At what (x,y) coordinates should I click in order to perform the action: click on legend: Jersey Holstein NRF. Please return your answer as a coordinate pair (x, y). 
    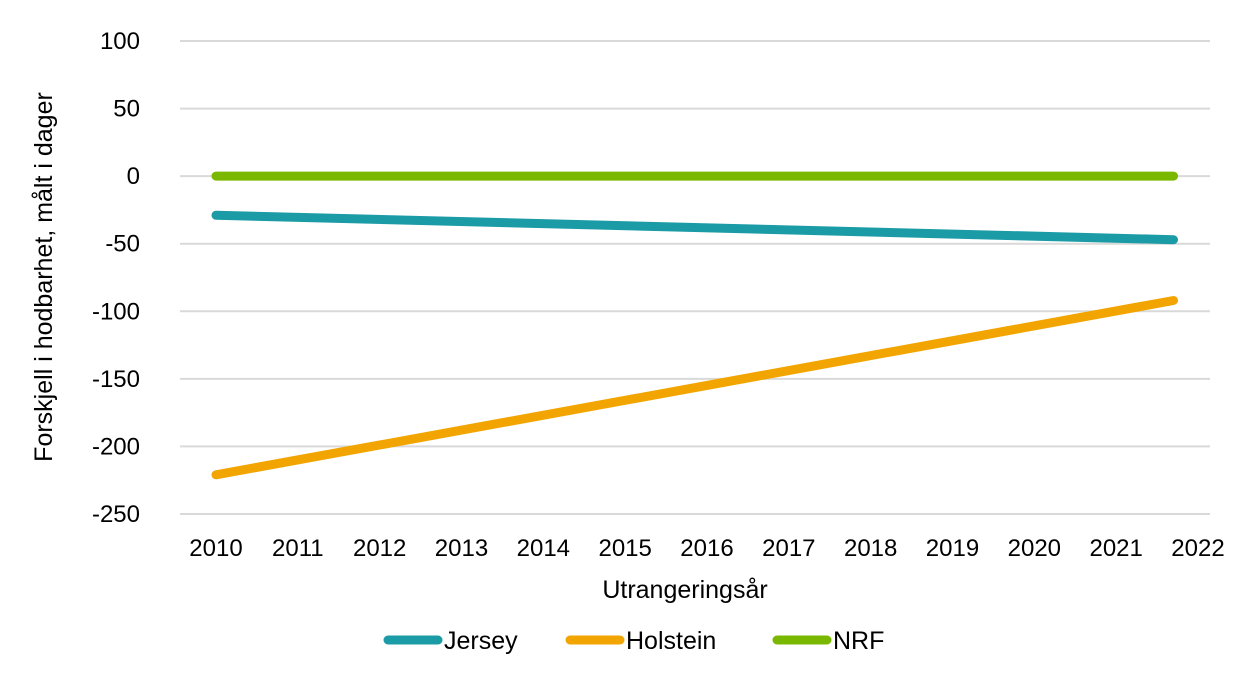
    Looking at the image, I should click on (633, 641).